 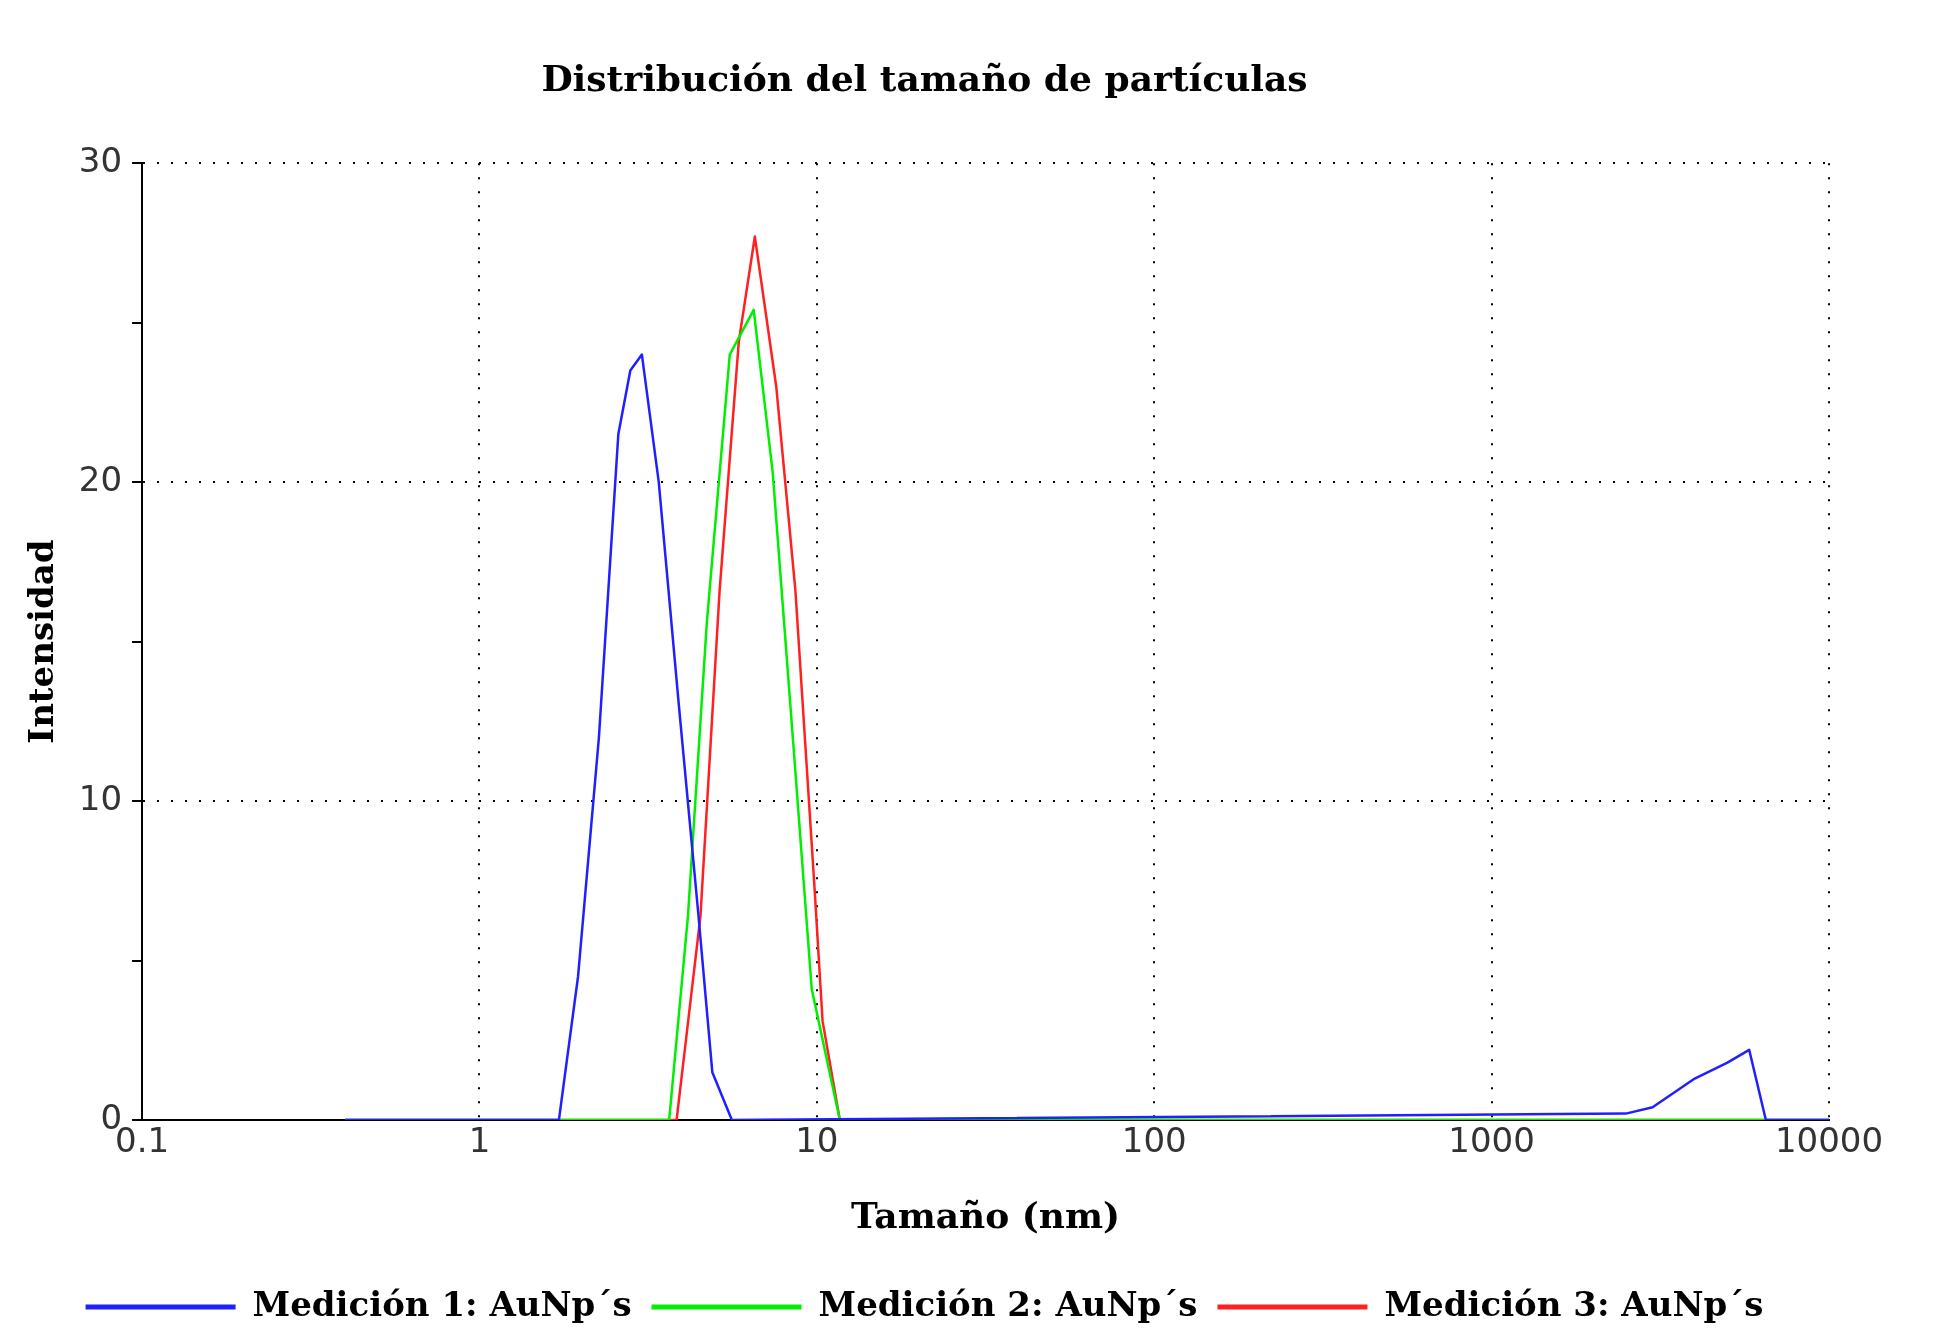 What do you see at coordinates (100, 160) in the screenshot?
I see `y-tick-label: 30` at bounding box center [100, 160].